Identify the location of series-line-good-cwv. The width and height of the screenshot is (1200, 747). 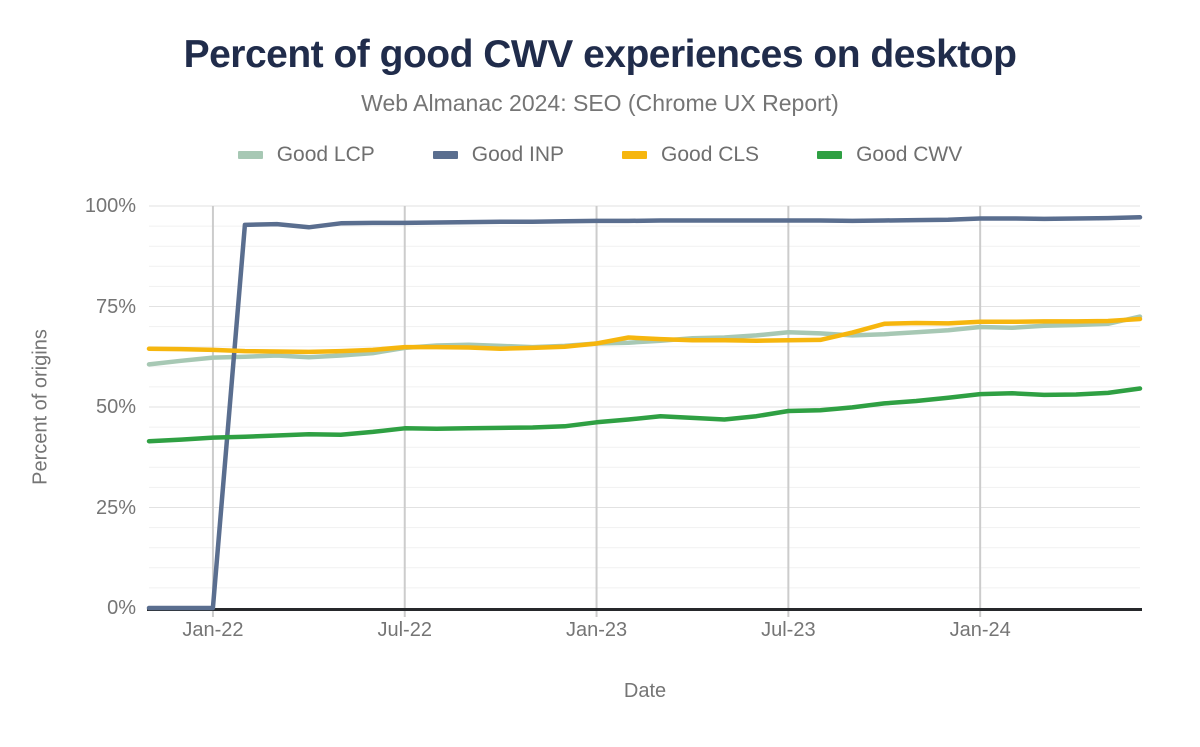
(644, 415).